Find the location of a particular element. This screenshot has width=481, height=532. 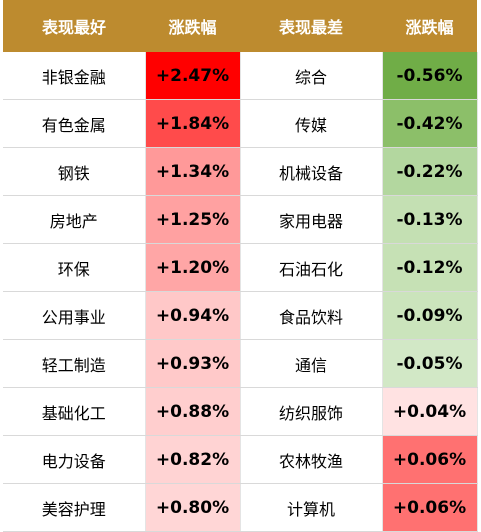

change-cell: +0.94% is located at coordinates (193, 315).